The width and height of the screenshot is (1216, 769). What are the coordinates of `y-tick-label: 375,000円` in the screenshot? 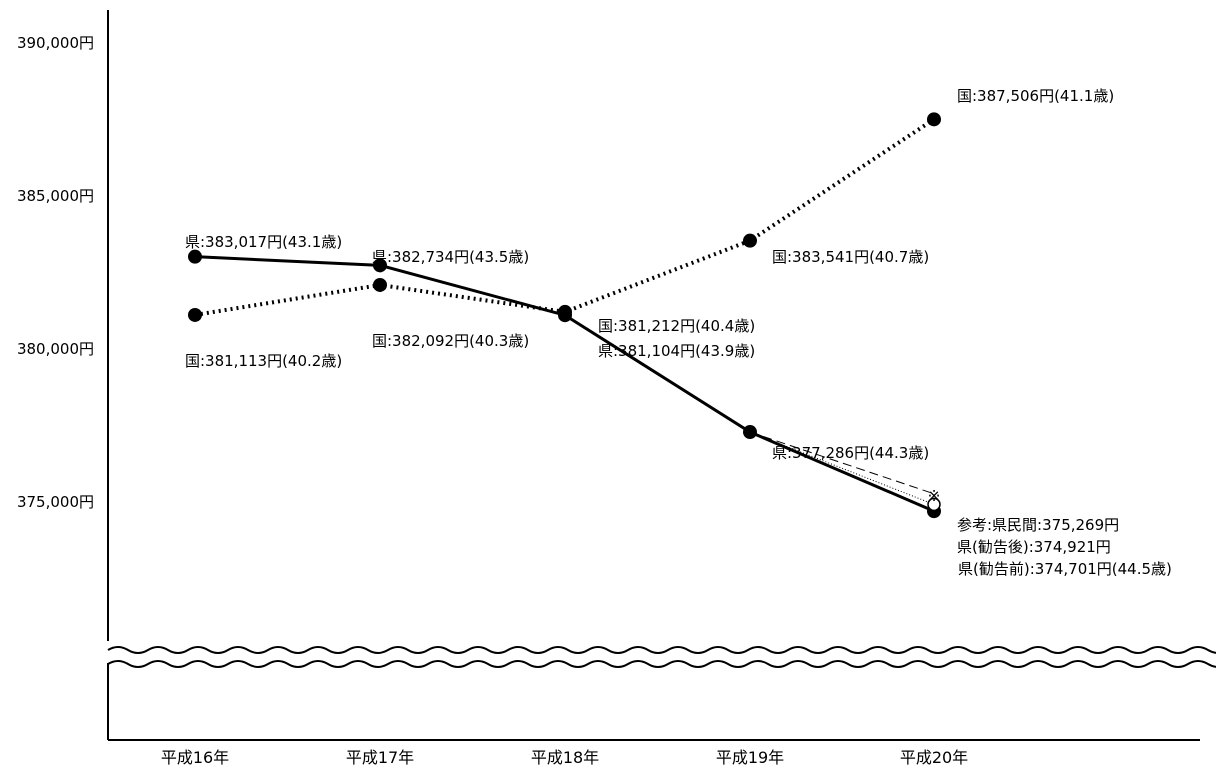 It's located at (55, 502).